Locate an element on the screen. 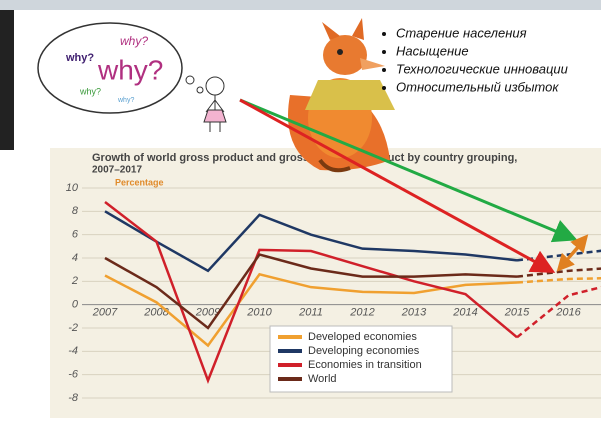  x-tick-label: 2010 is located at coordinates (259, 313).